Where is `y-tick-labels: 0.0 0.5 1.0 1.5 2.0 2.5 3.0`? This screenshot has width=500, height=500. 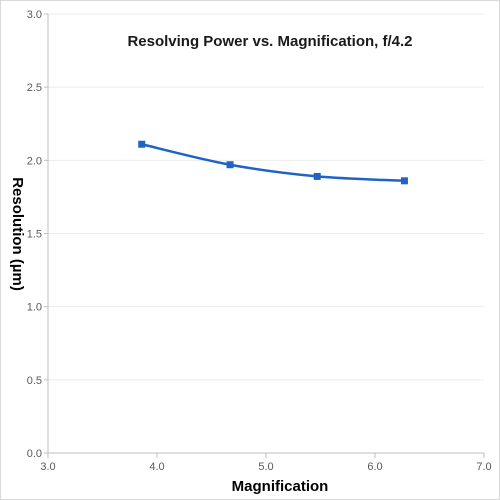 y-tick-labels: 0.0 0.5 1.0 1.5 2.0 2.5 3.0 is located at coordinates (34, 234).